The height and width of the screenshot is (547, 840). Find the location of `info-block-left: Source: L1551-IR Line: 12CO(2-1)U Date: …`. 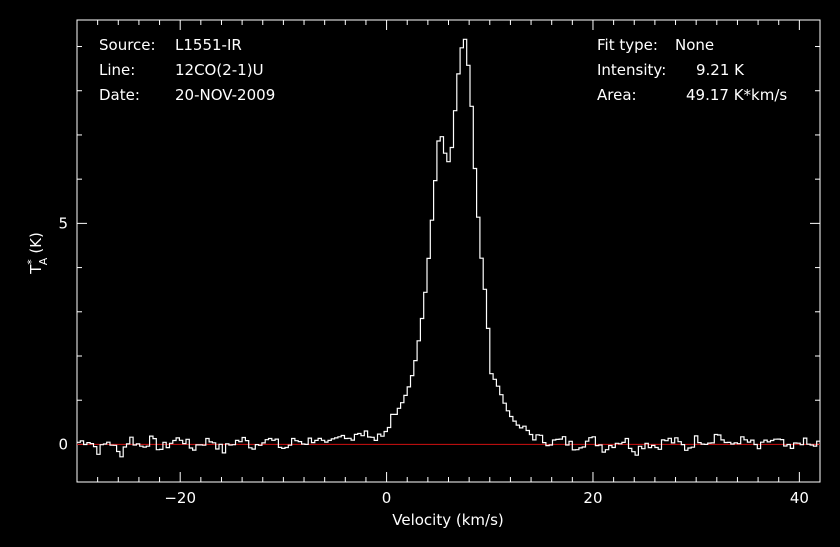

info-block-left: Source: L1551-IR Line: 12CO(2-1)U Date: … is located at coordinates (187, 70).